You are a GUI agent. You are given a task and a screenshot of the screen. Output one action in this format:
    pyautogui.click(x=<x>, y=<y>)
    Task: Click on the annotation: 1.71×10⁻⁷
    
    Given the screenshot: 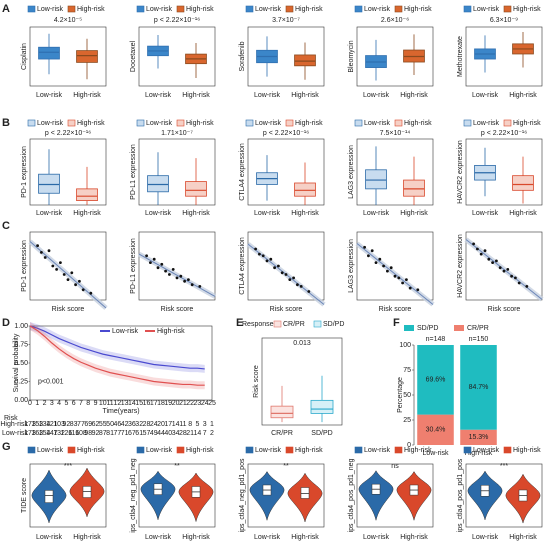 What is the action you would take?
    pyautogui.click(x=177, y=133)
    